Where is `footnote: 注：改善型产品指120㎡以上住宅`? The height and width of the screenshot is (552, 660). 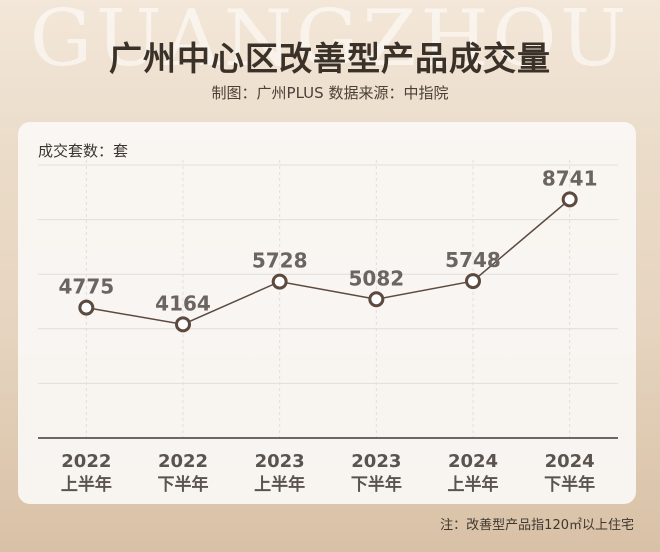 footnote: 注：改善型产品指120㎡以上住宅 is located at coordinates (537, 525).